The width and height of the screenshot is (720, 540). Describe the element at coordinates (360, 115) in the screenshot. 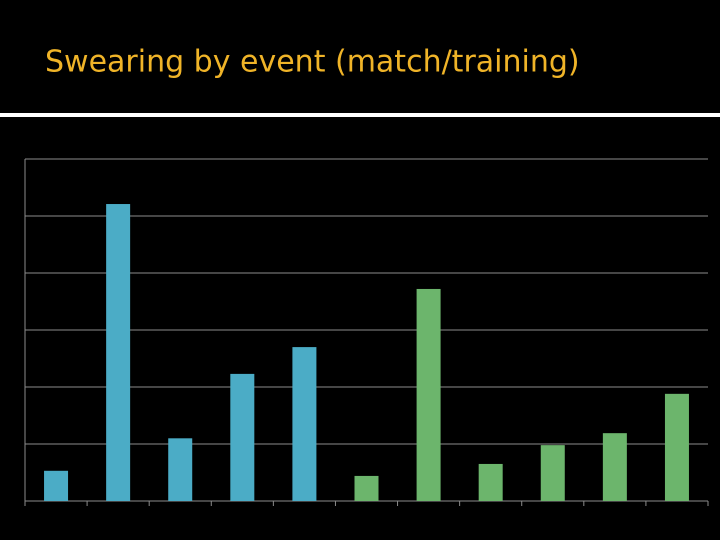

I see `title-rule` at that location.